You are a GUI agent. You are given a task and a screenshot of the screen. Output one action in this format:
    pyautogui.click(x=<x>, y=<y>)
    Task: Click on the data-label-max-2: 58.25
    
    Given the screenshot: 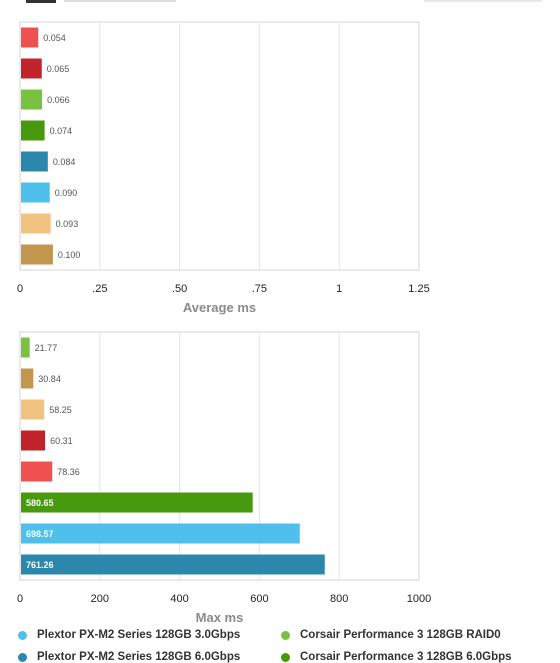 What is the action you would take?
    pyautogui.click(x=60, y=410)
    